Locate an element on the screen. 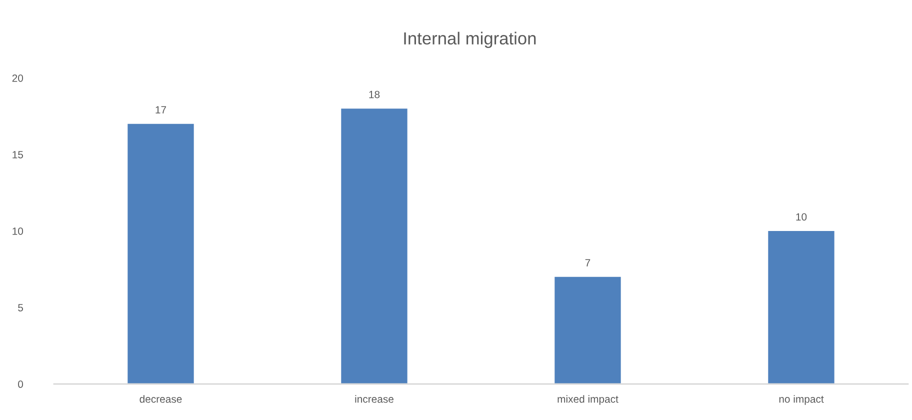 The width and height of the screenshot is (912, 420). x-tick-label: no impact is located at coordinates (801, 400).